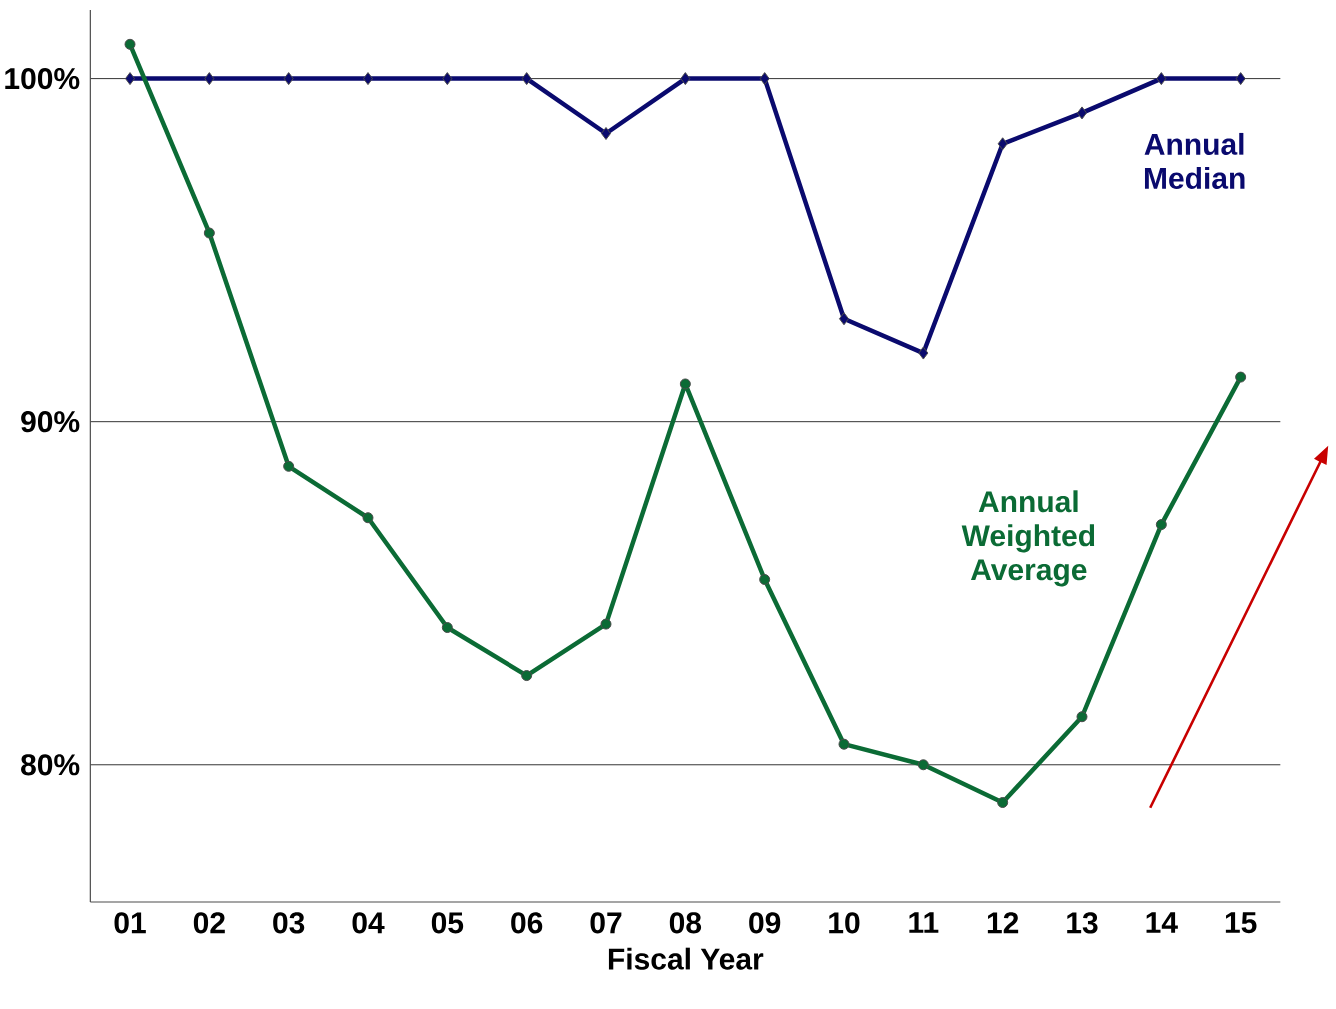 Image resolution: width=1336 pixels, height=1009 pixels. I want to click on x-tick-label: 09, so click(765, 923).